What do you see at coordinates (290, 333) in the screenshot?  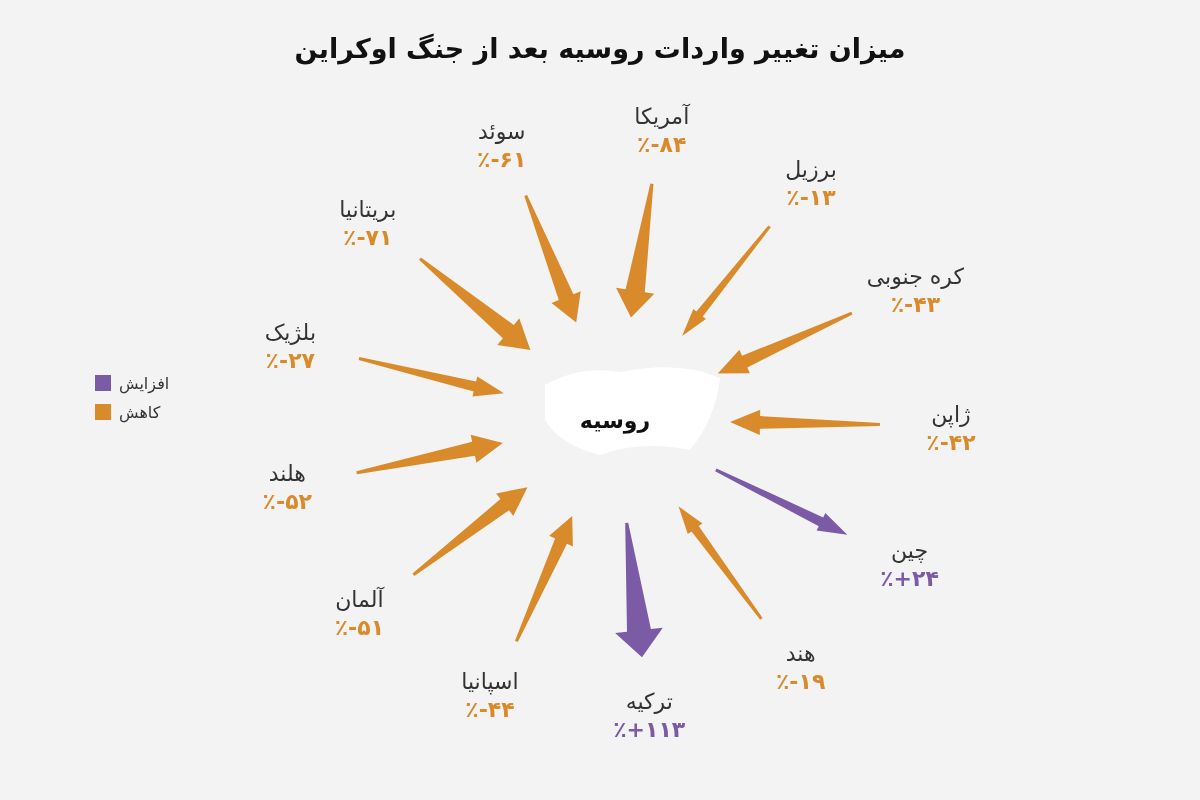 I see `category-label: بلژیک` at bounding box center [290, 333].